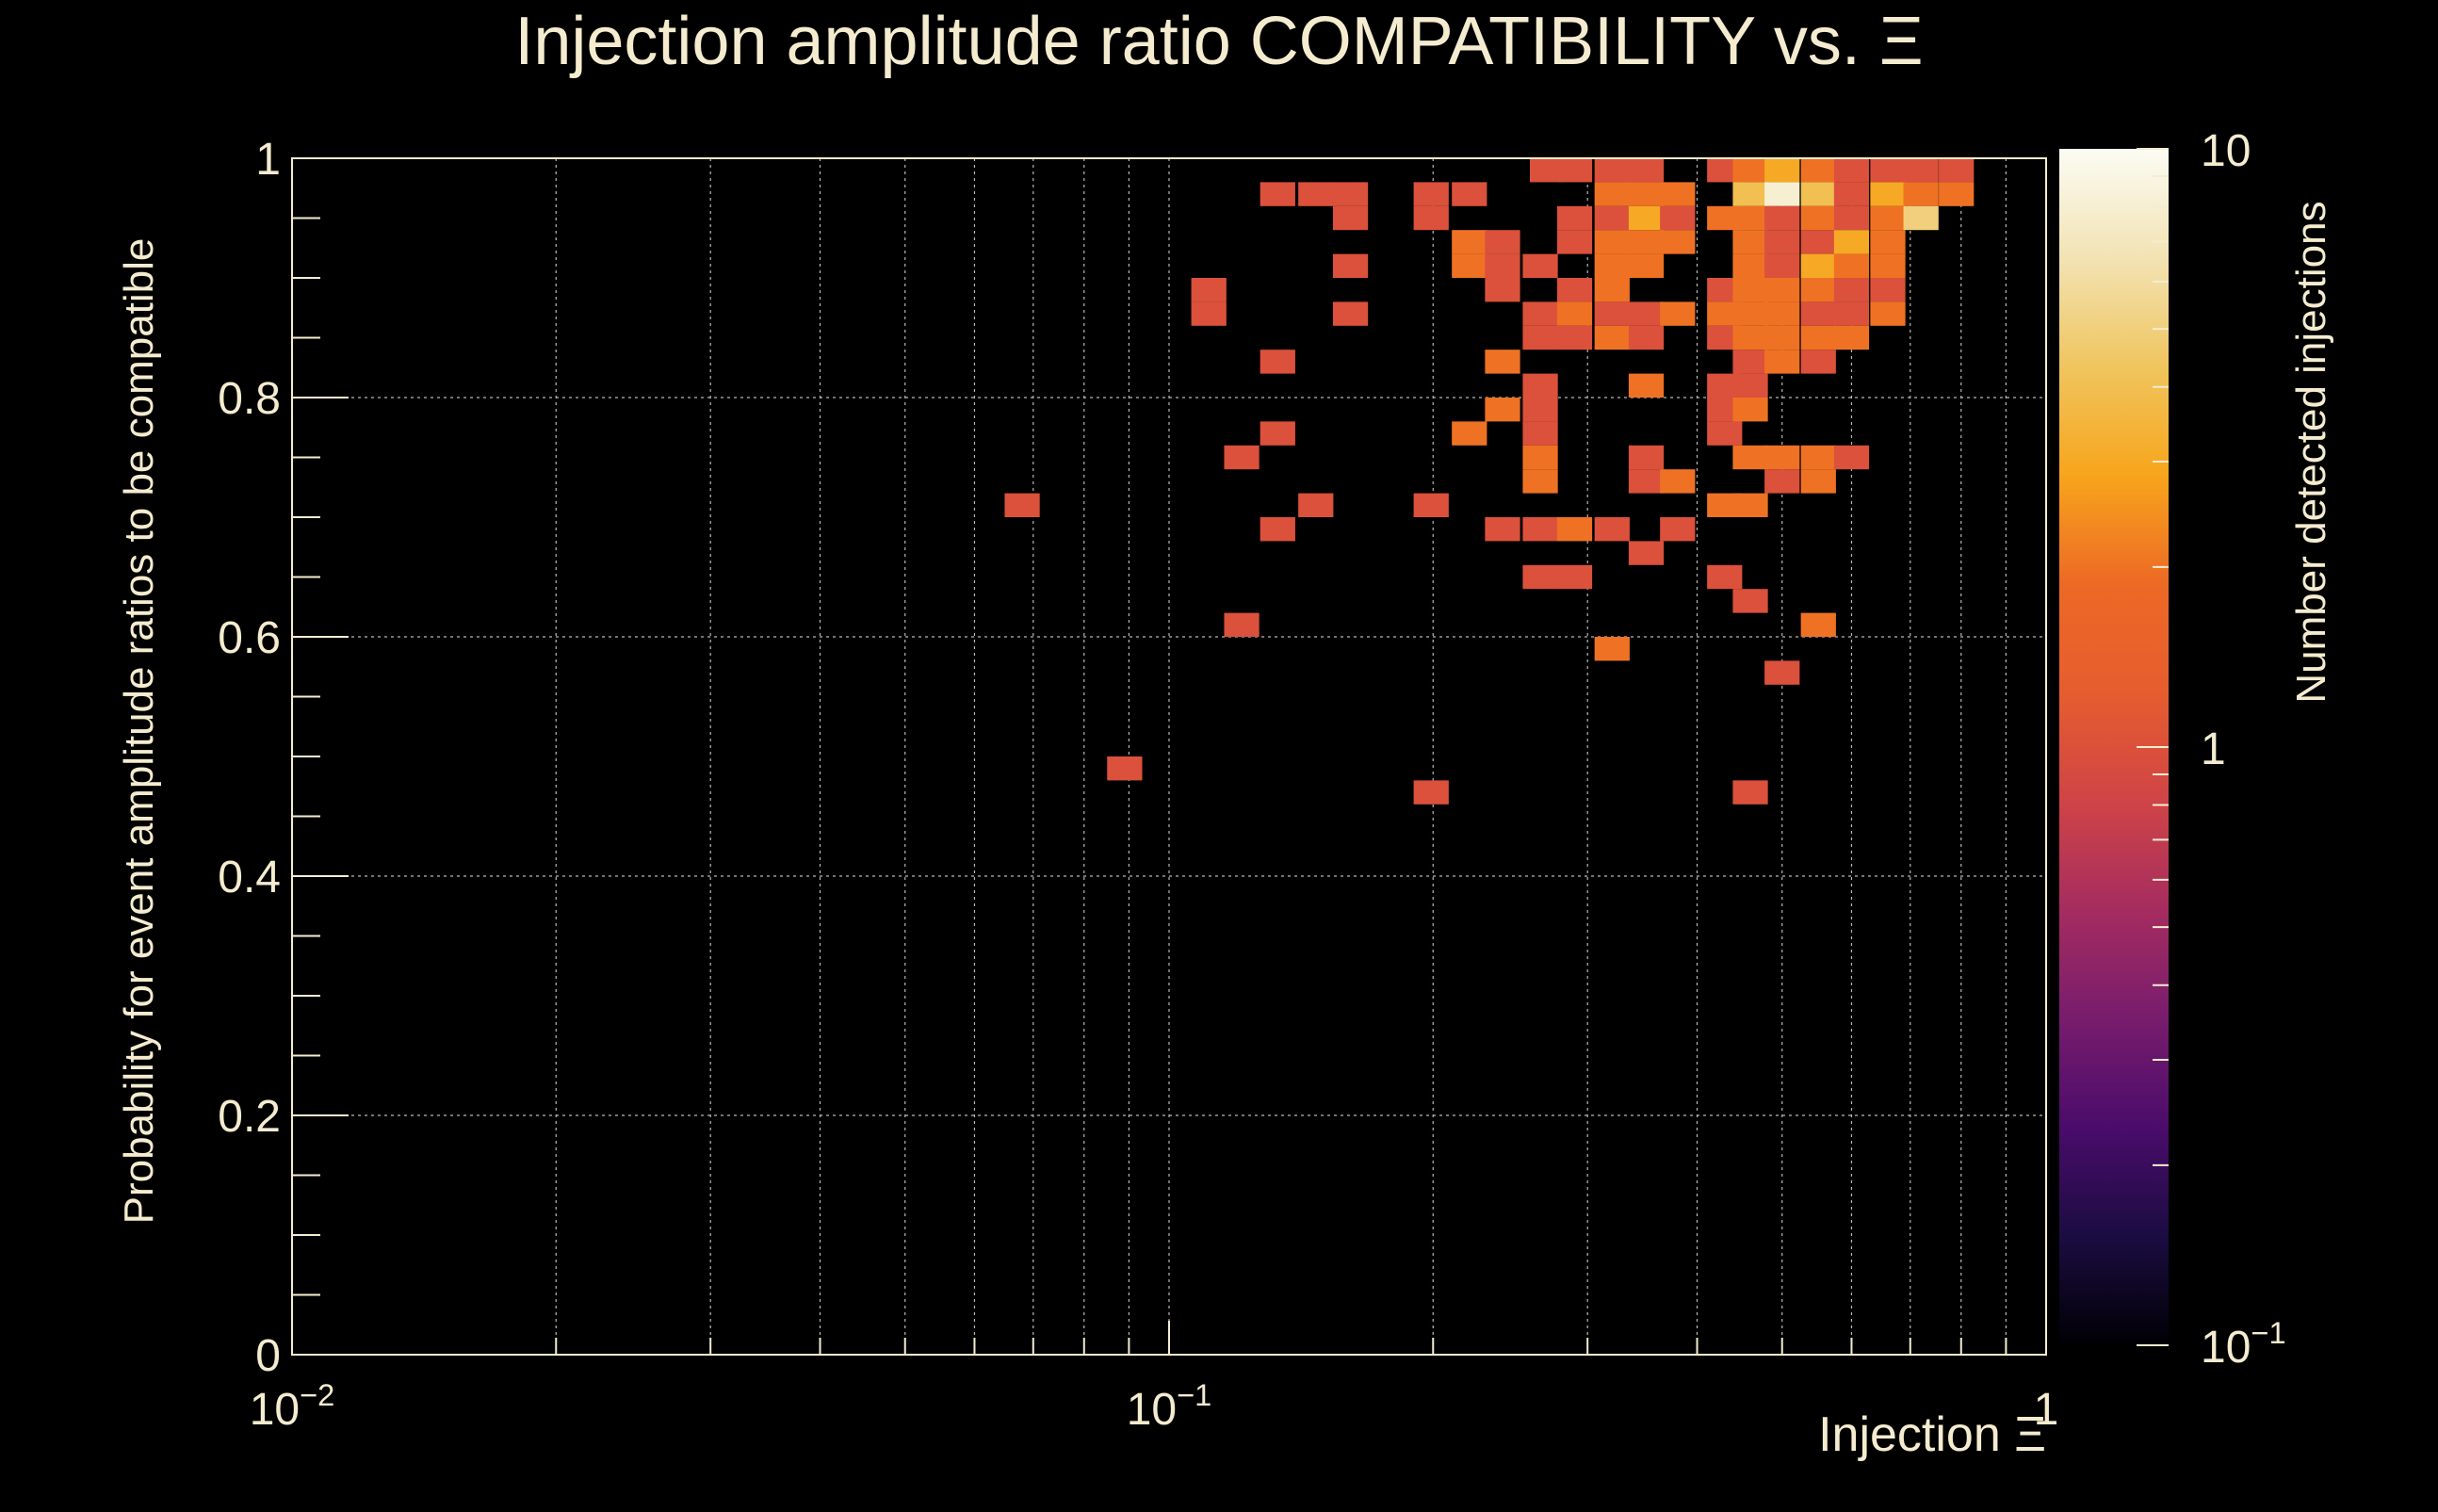  What do you see at coordinates (2226, 151) in the screenshot?
I see `colorbar-tick-label: 10` at bounding box center [2226, 151].